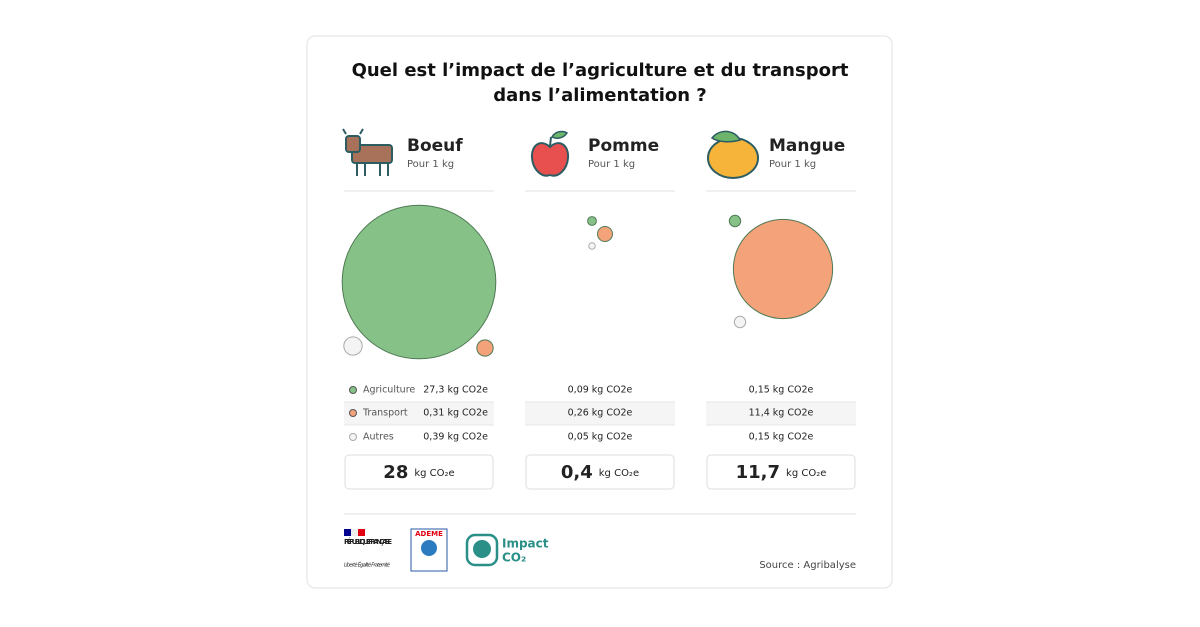 This screenshot has width=1200, height=627. Describe the element at coordinates (429, 534) in the screenshot. I see `ademe-text: ADEME` at that location.